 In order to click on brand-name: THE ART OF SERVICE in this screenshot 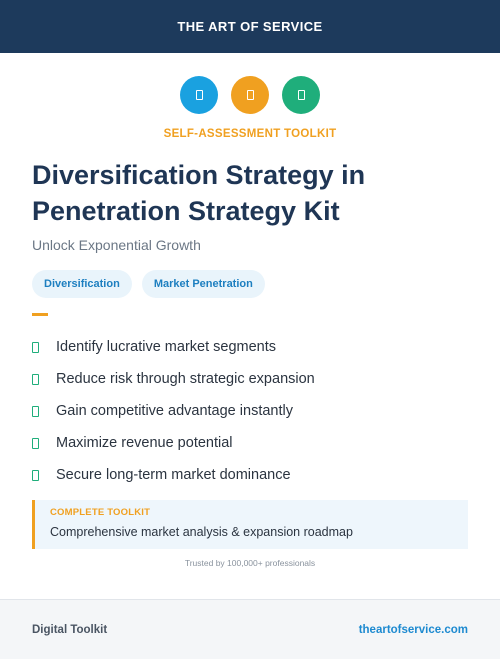, I will do `click(250, 26)`.